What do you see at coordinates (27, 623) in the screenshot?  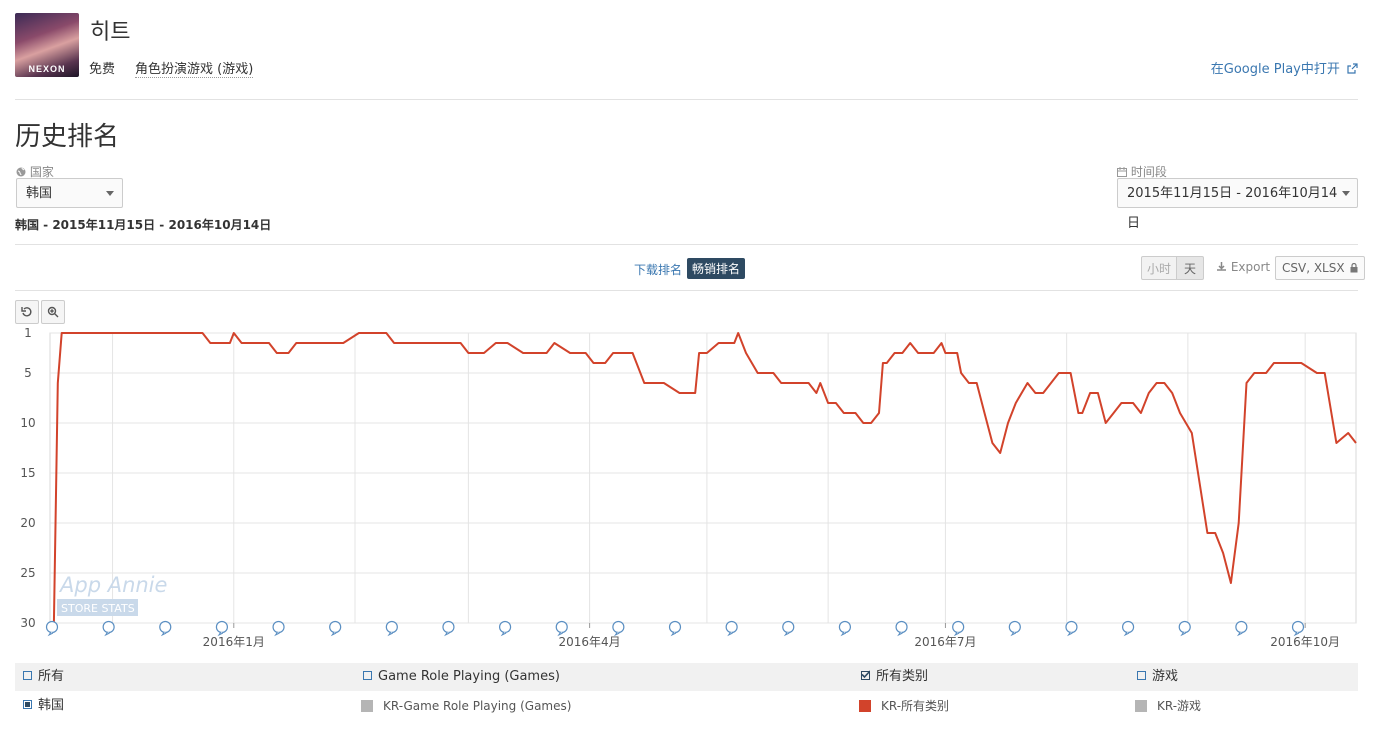 I see `y-tick-label: 30` at bounding box center [27, 623].